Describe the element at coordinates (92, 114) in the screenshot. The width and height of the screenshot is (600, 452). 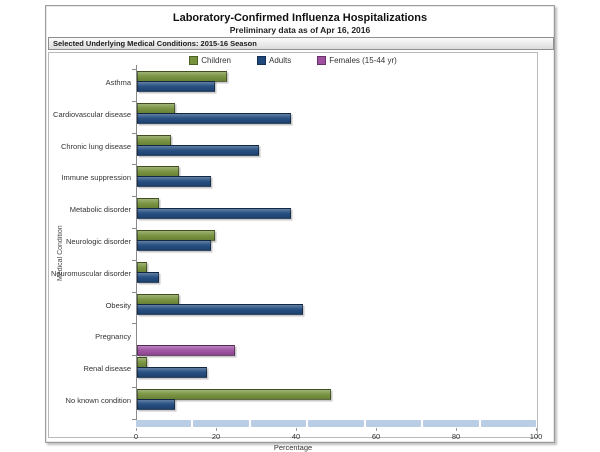
I see `category-label: Cardiovascular disease` at that location.